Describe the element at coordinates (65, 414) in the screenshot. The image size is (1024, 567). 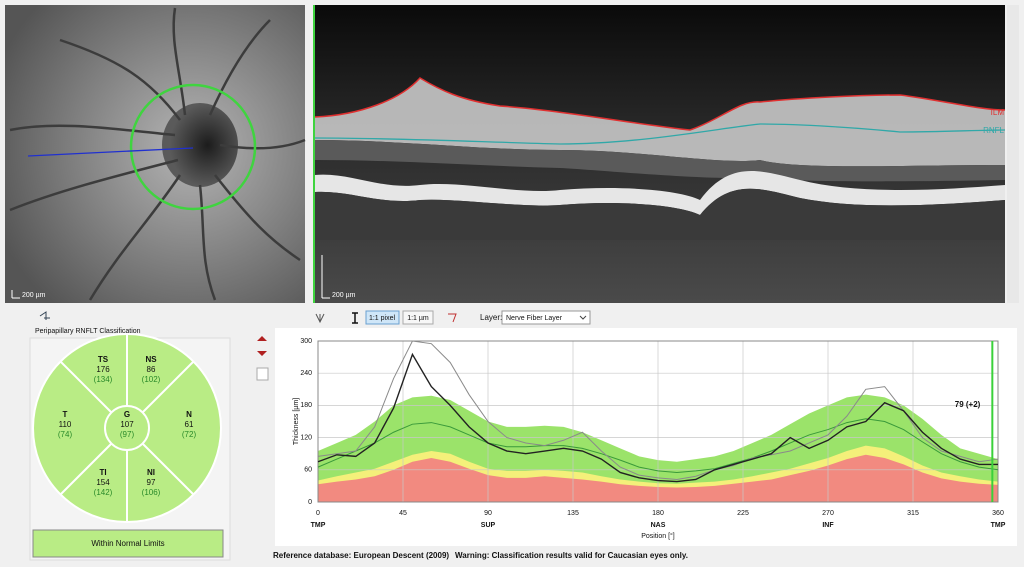
I see `sector-name: T` at that location.